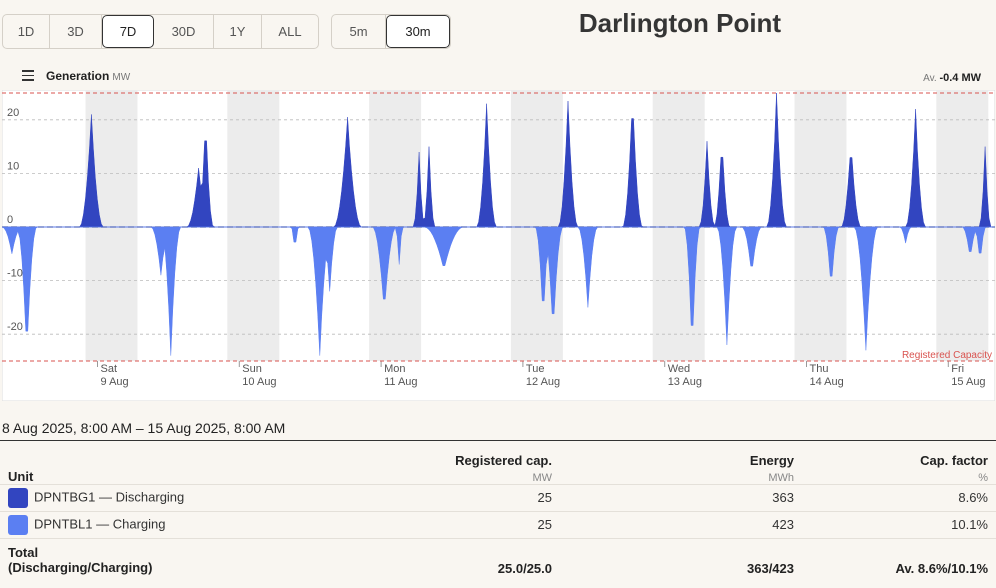  I want to click on interval-5m-button: 5m, so click(359, 31).